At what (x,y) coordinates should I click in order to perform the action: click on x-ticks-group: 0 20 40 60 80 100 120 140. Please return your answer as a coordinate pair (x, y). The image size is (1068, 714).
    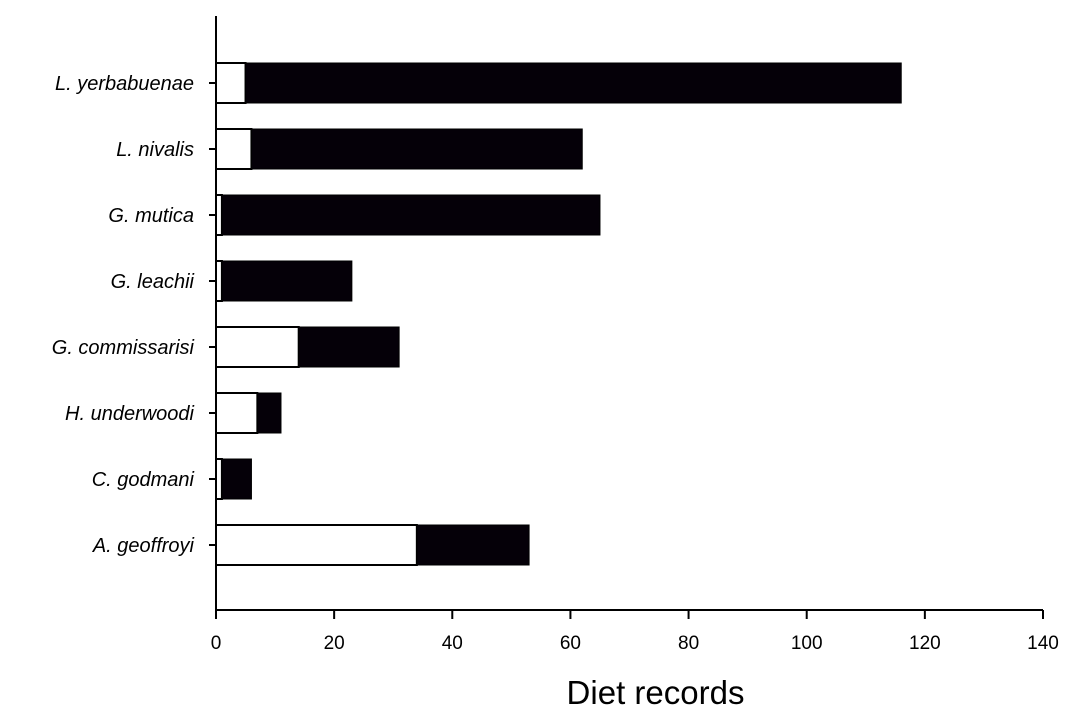
    Looking at the image, I should click on (635, 632).